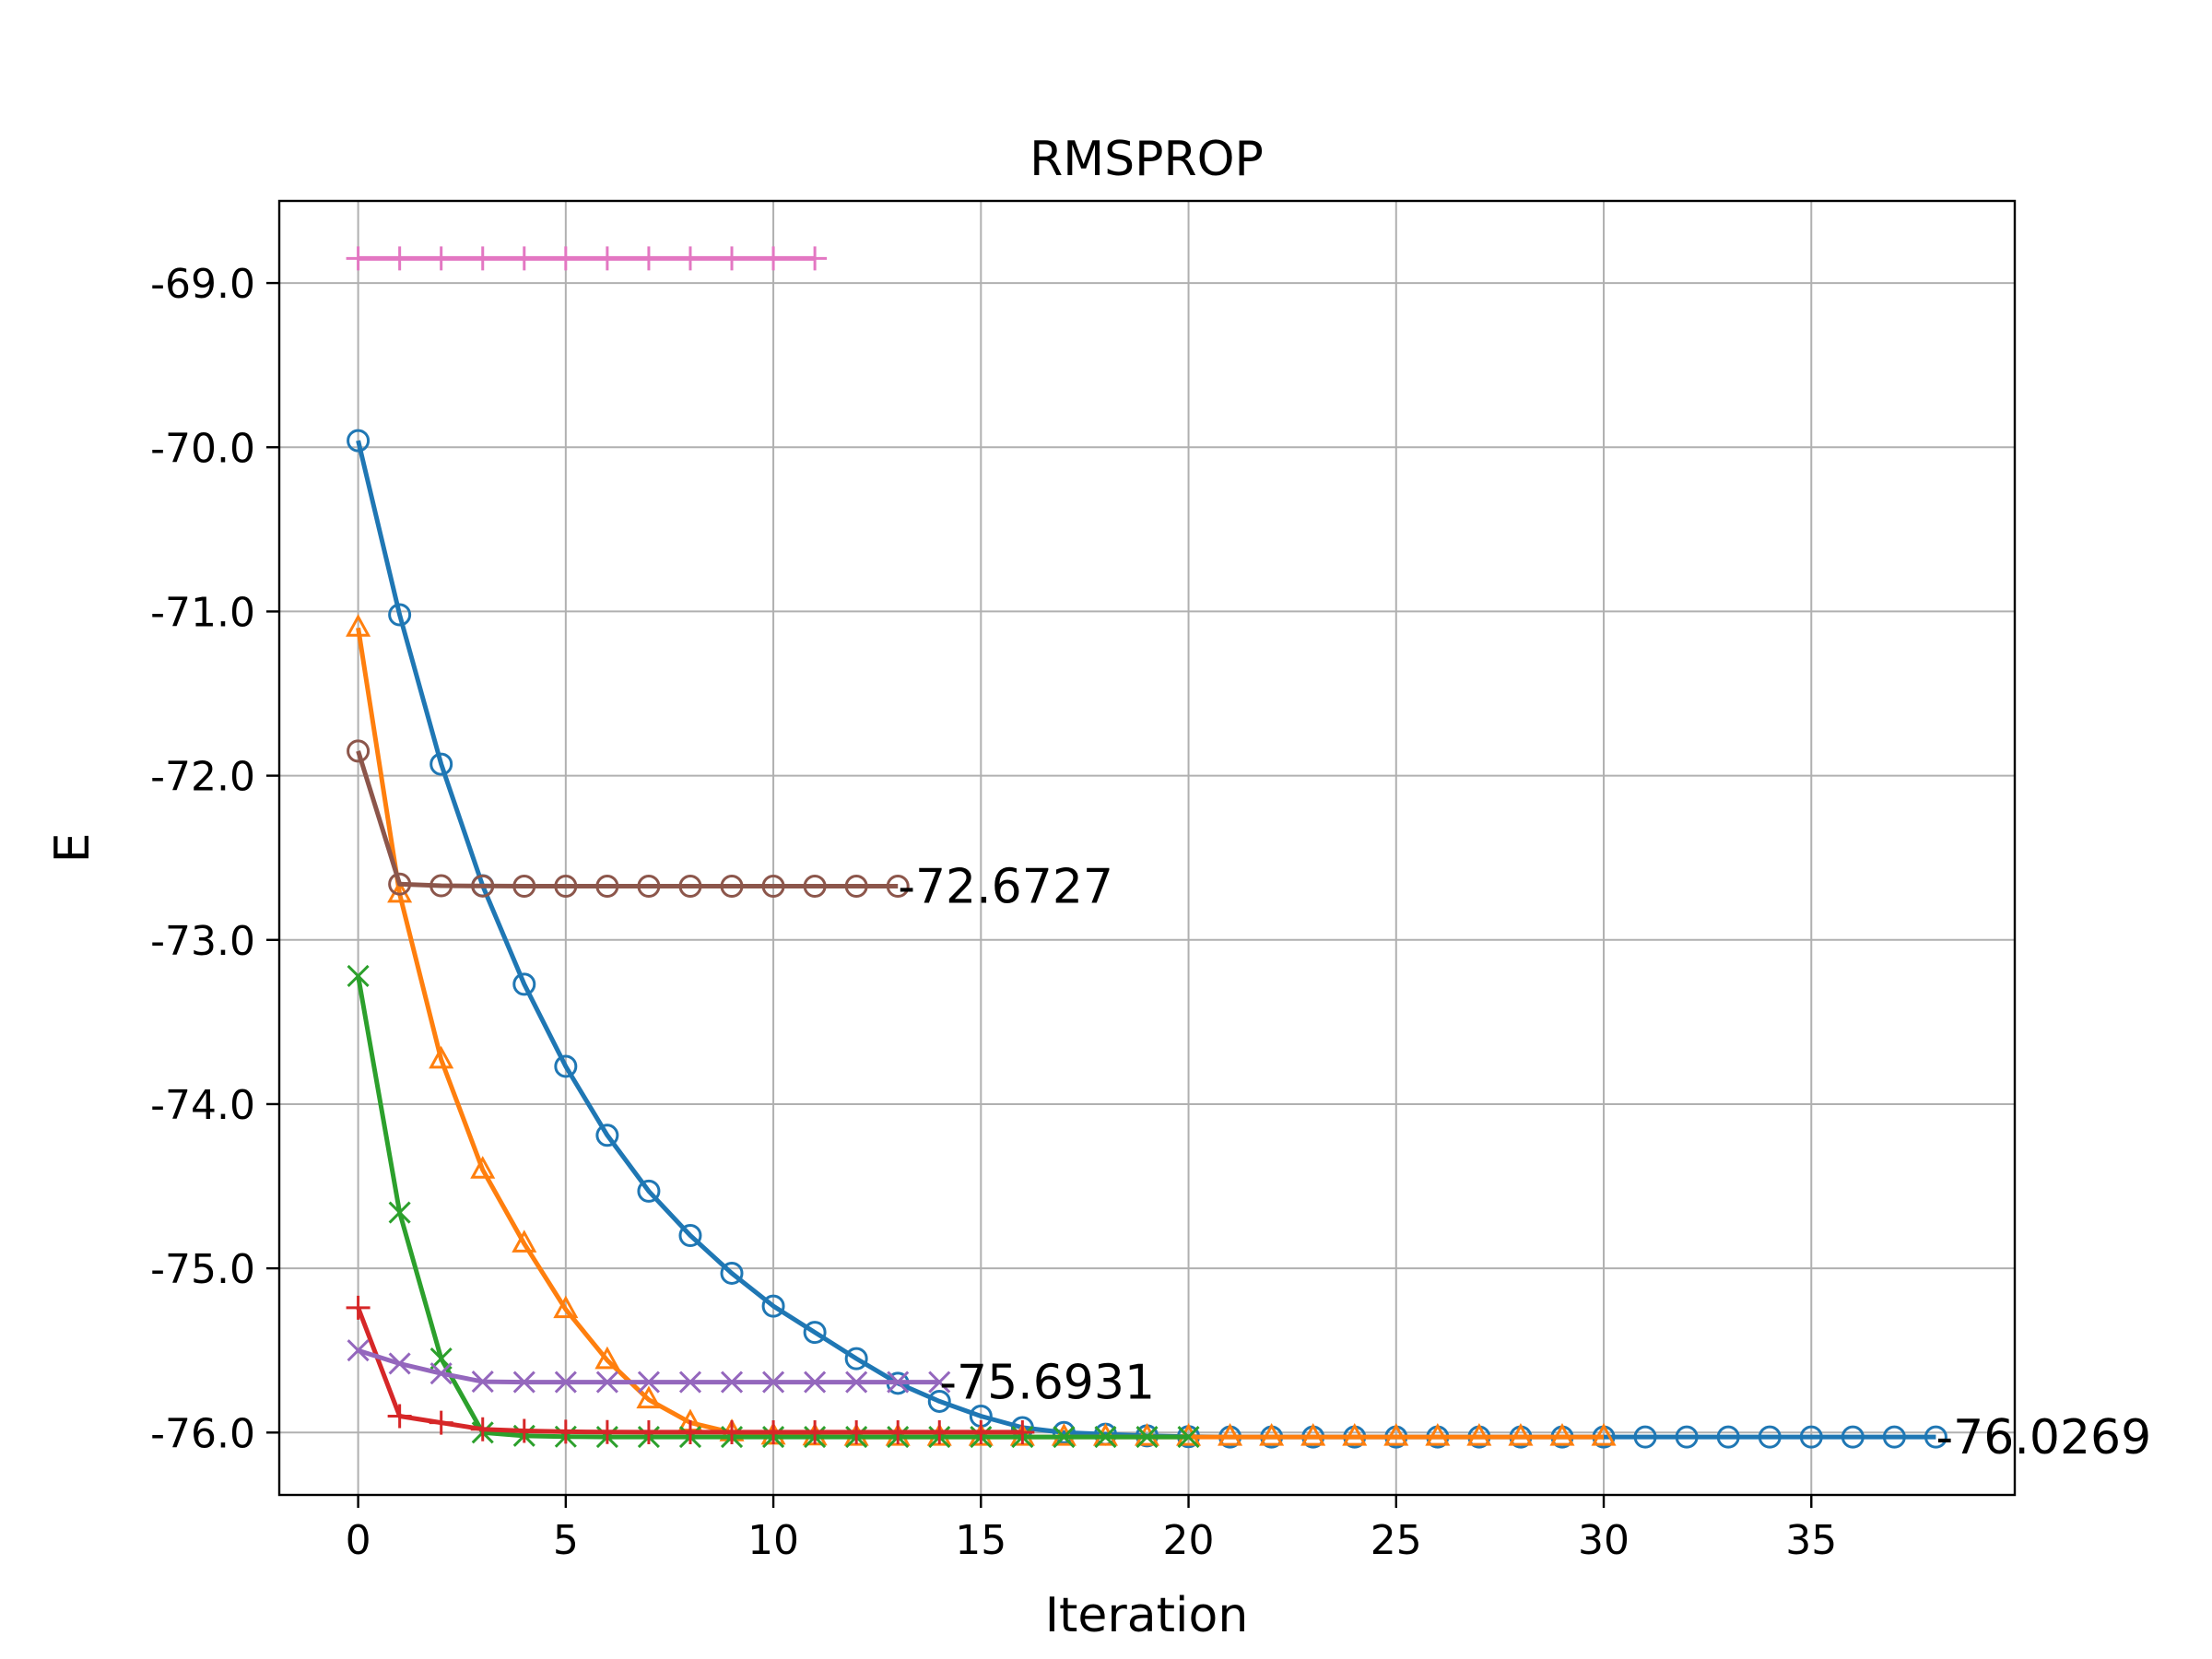 This screenshot has height=1659, width=2212. I want to click on y-tick-label: -74.0, so click(202, 1105).